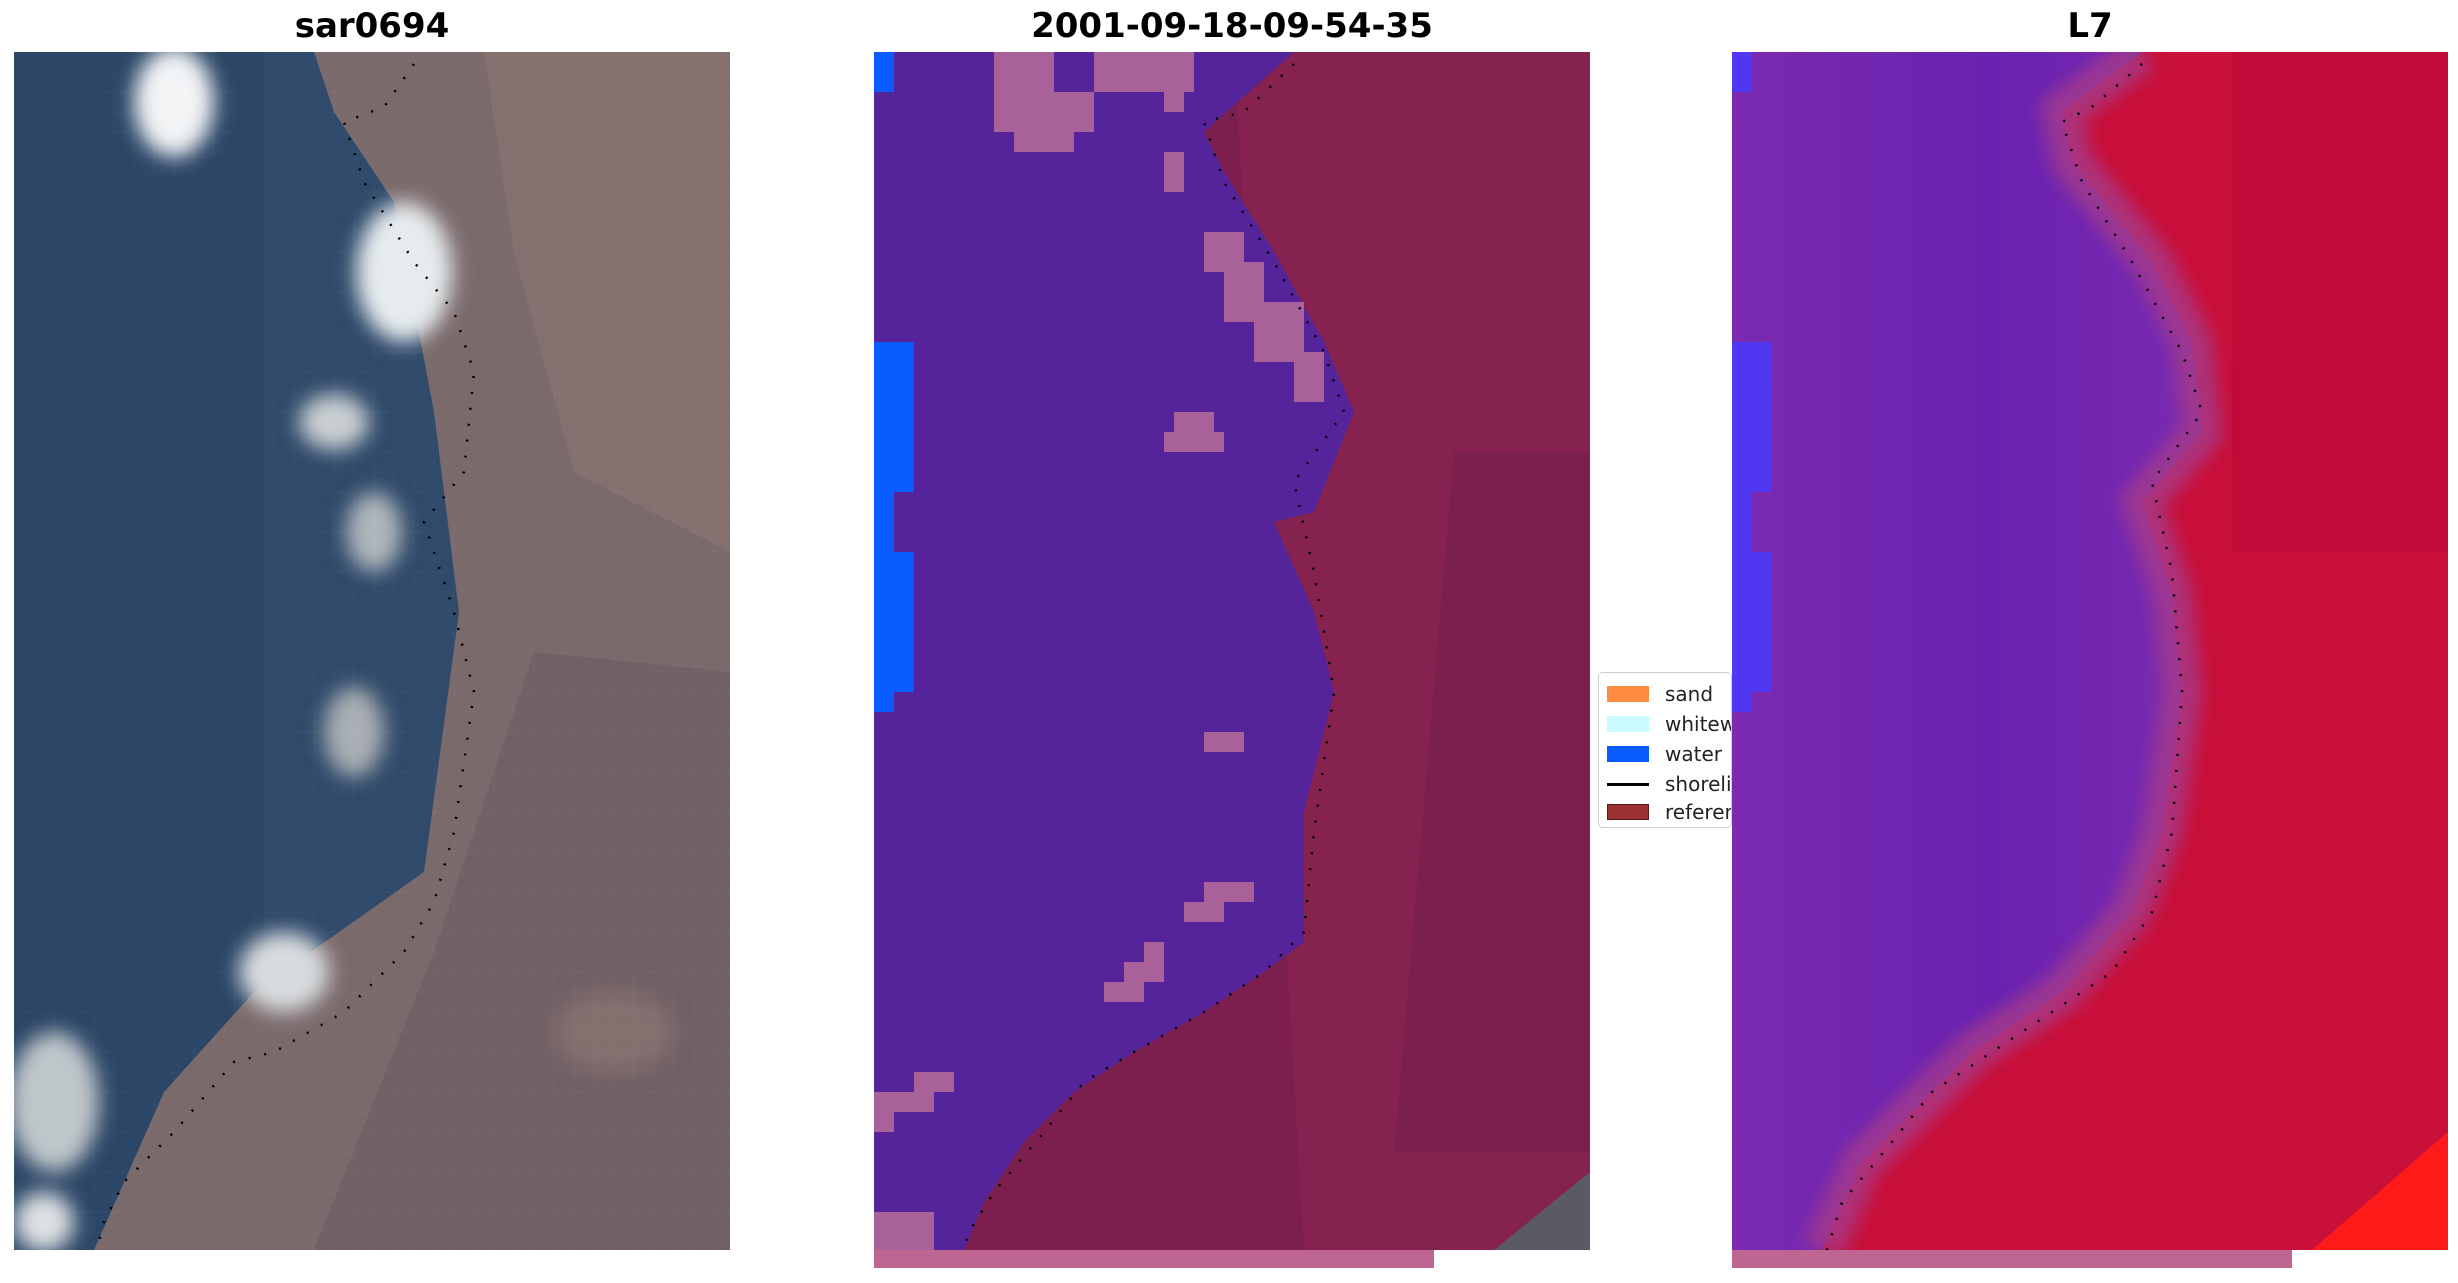 This screenshot has height=1283, width=2458. I want to click on legend-label: shoreline, so click(1698, 784).